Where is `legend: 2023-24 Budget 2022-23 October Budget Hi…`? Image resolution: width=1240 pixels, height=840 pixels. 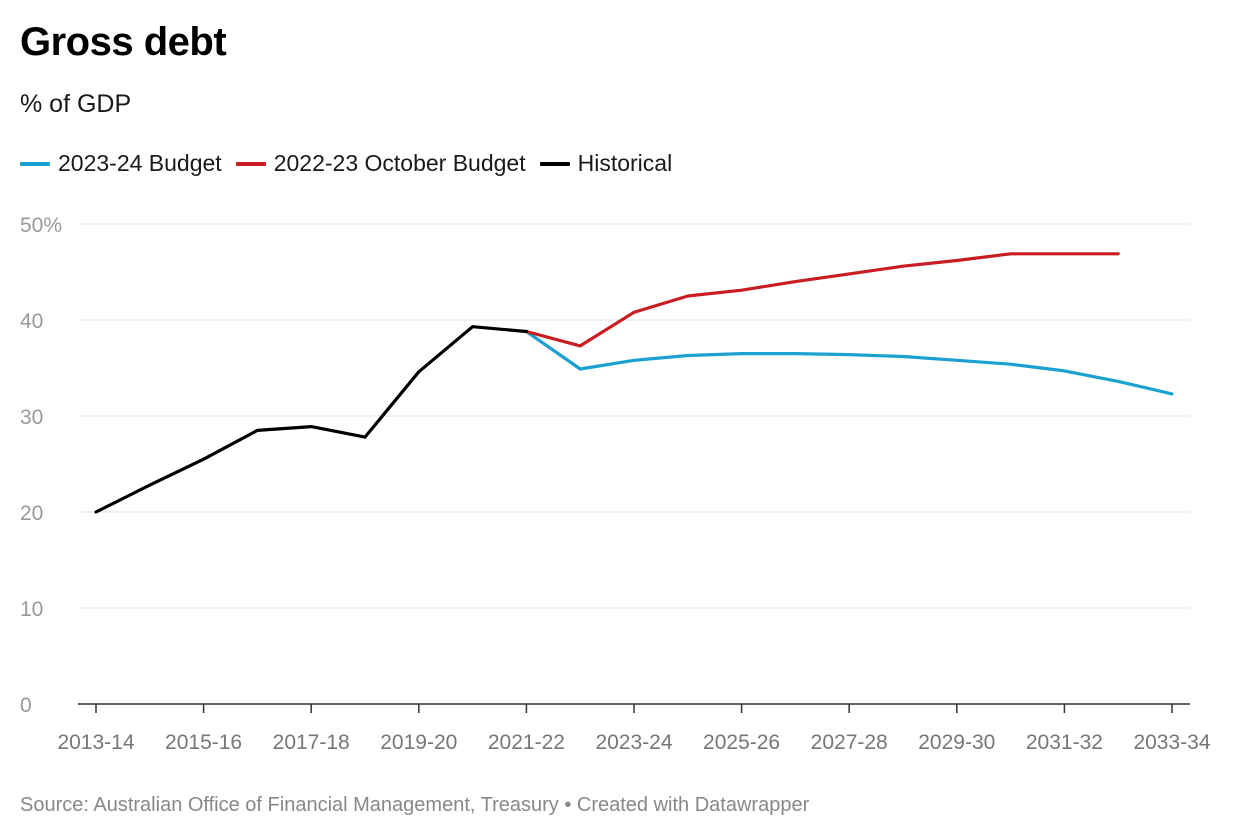 legend: 2023-24 Budget 2022-23 October Budget Hi… is located at coordinates (353, 163).